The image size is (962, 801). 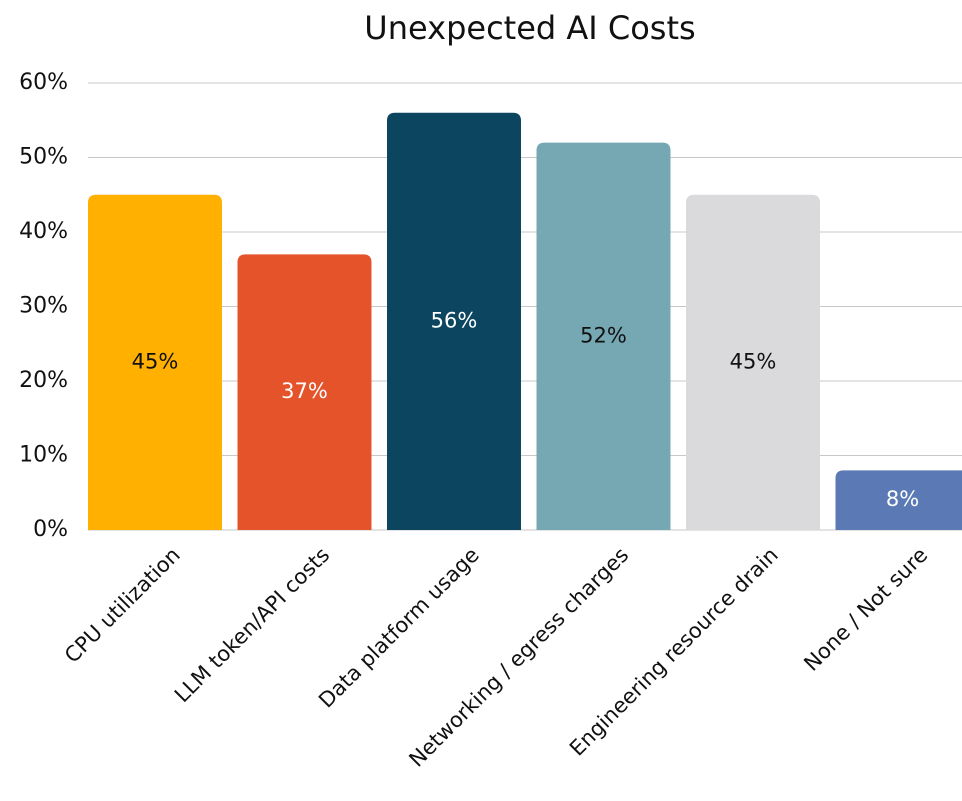 What do you see at coordinates (122, 605) in the screenshot?
I see `x-tick-label: CPU utilization` at bounding box center [122, 605].